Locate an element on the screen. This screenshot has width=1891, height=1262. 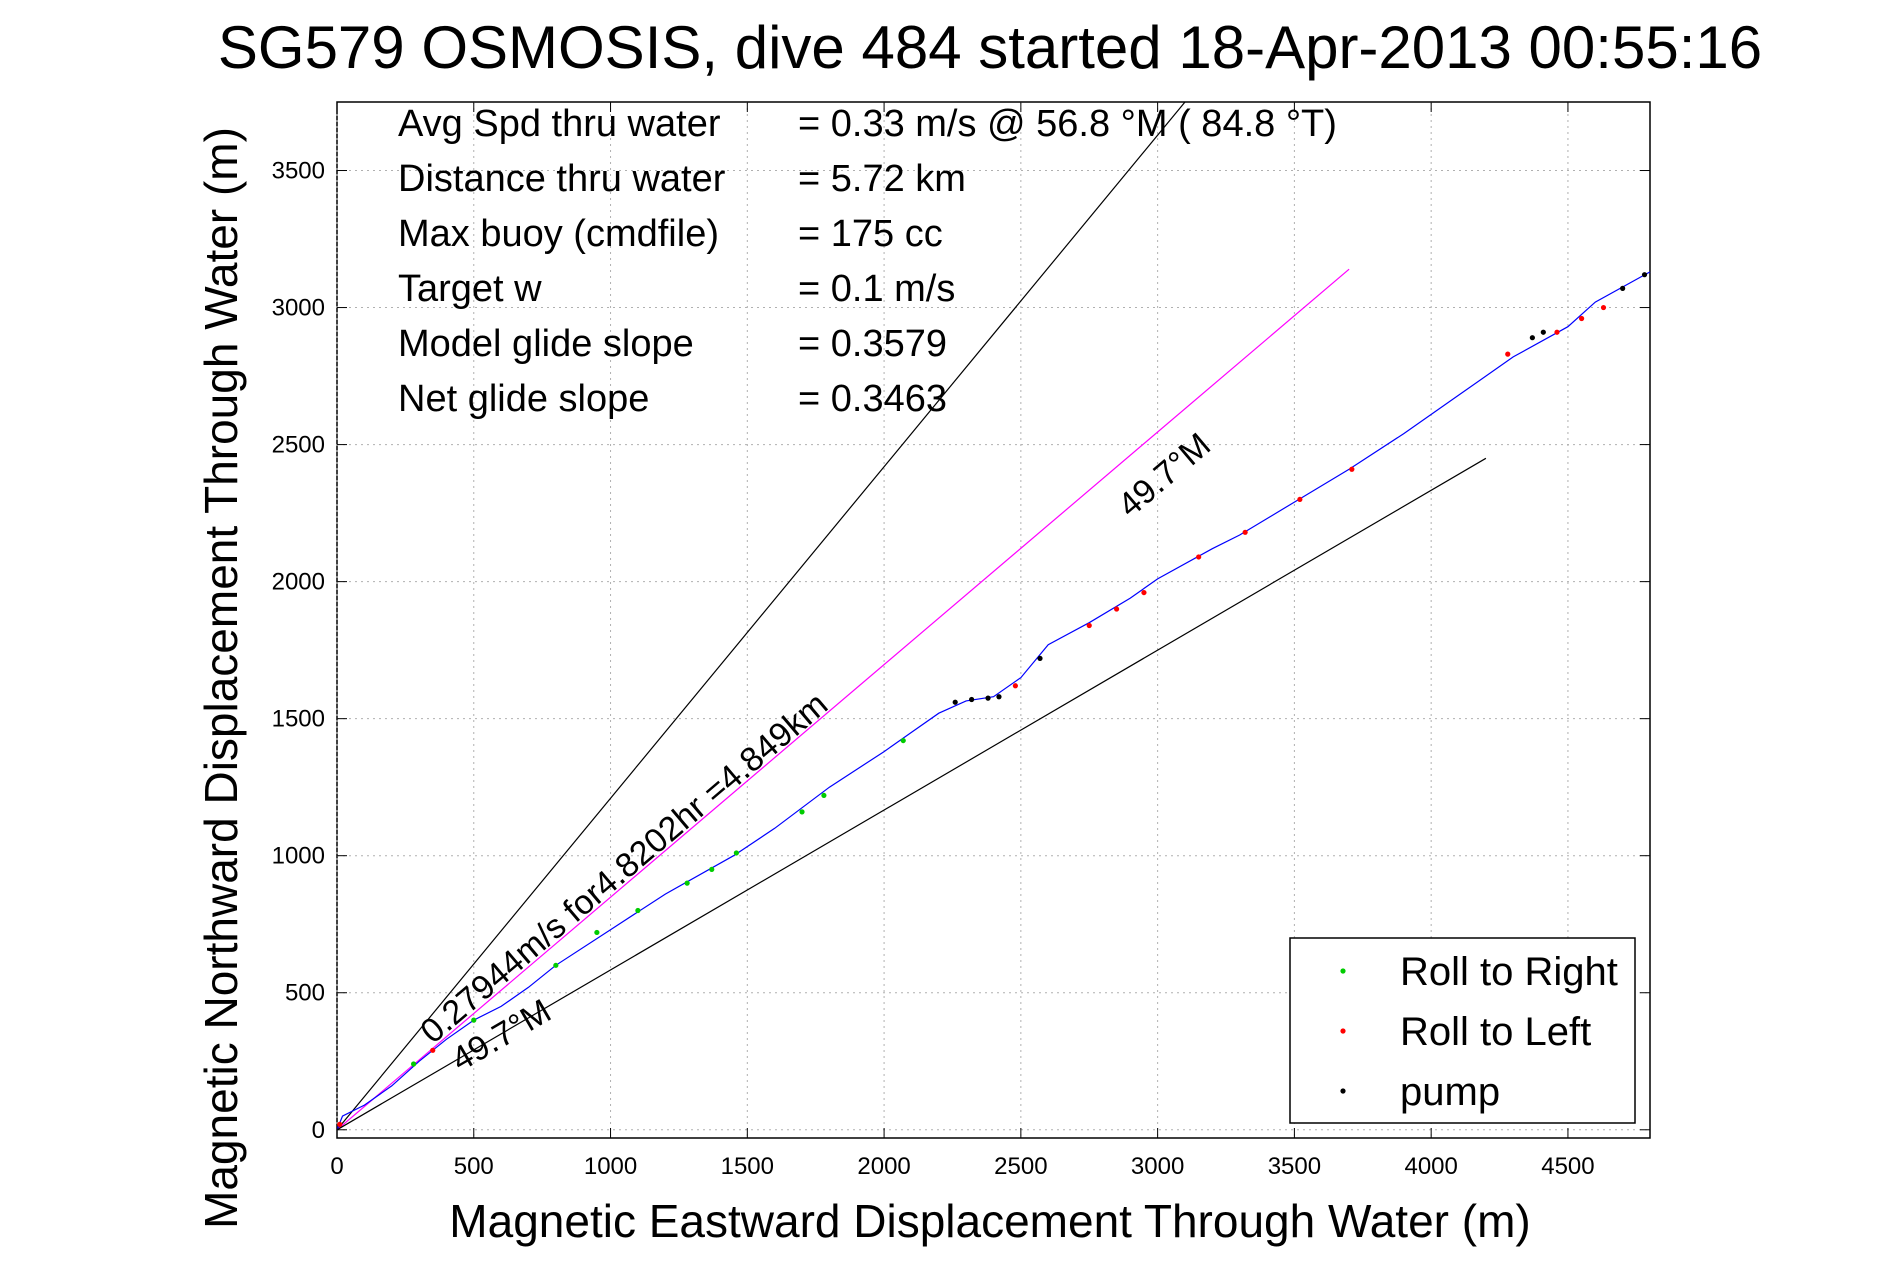
y-tick-label: 3500 is located at coordinates (298, 171).